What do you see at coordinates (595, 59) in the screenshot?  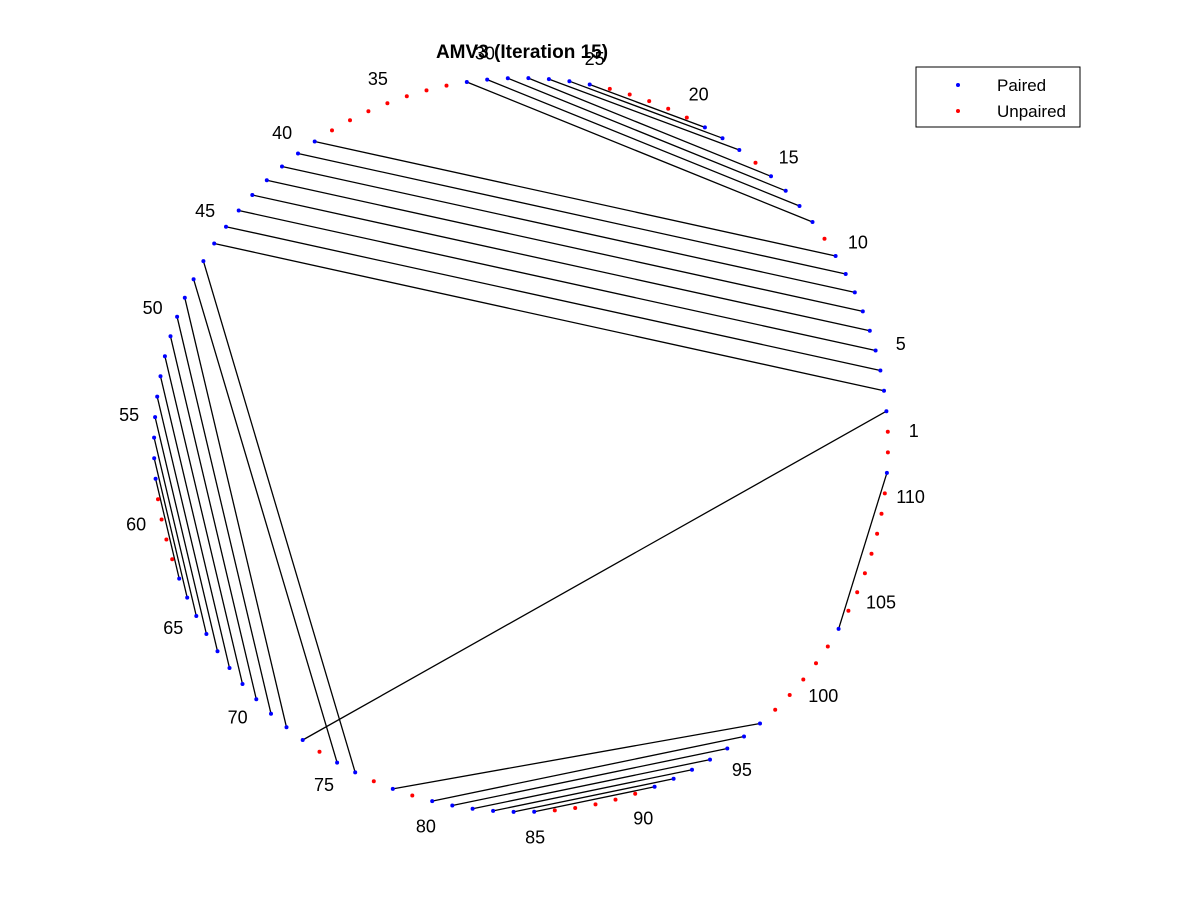 I see `position-label: 25` at bounding box center [595, 59].